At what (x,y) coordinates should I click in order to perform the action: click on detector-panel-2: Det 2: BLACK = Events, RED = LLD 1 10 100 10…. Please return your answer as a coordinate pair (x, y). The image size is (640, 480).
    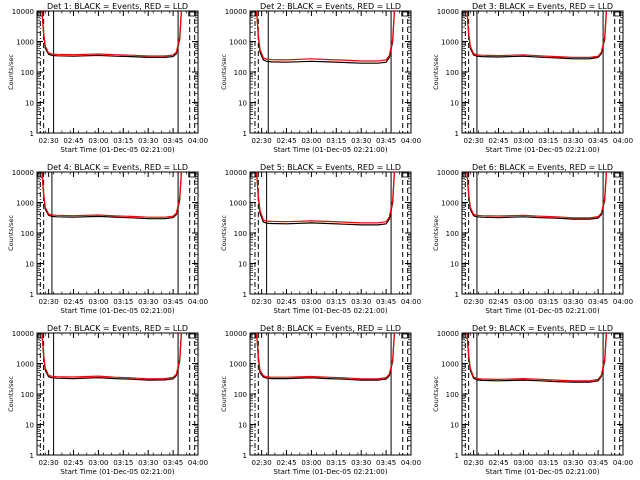
    Looking at the image, I should click on (320, 78).